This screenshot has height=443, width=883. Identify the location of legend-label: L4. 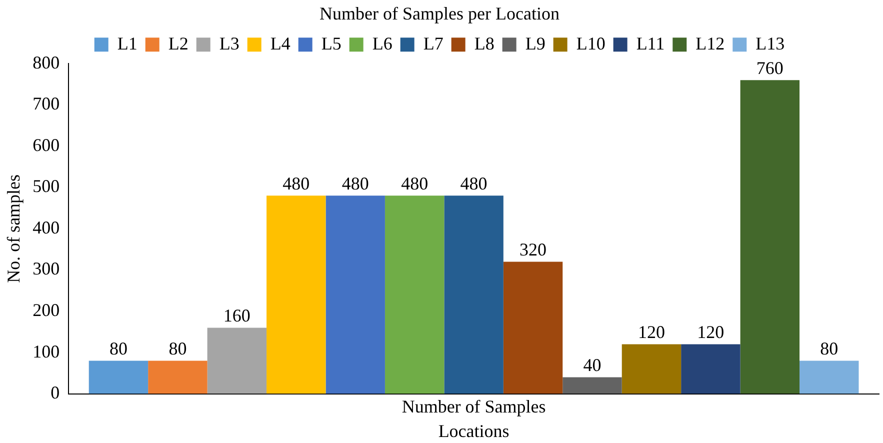
(280, 43).